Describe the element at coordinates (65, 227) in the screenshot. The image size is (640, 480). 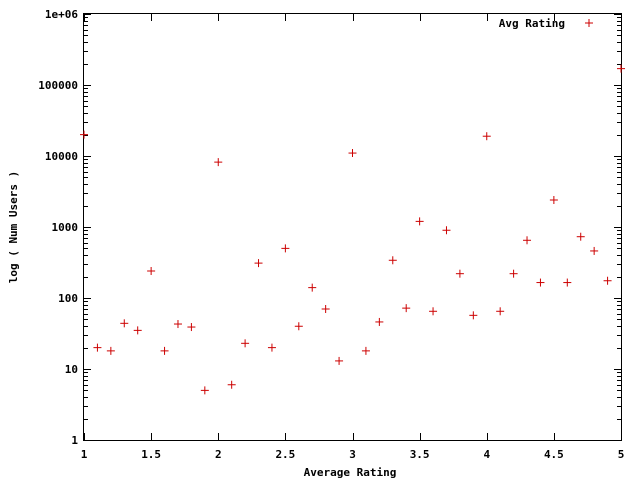
I see `y-tick-label: 1000` at that location.